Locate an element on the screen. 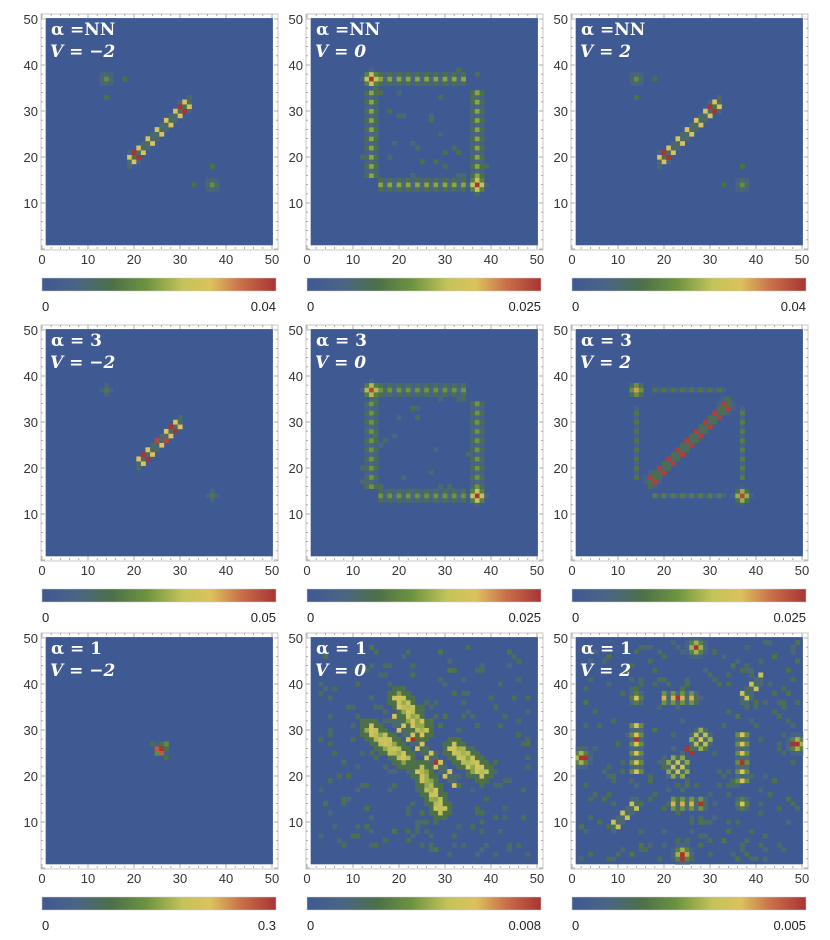  y-tick-label: 10 is located at coordinates (561, 203).